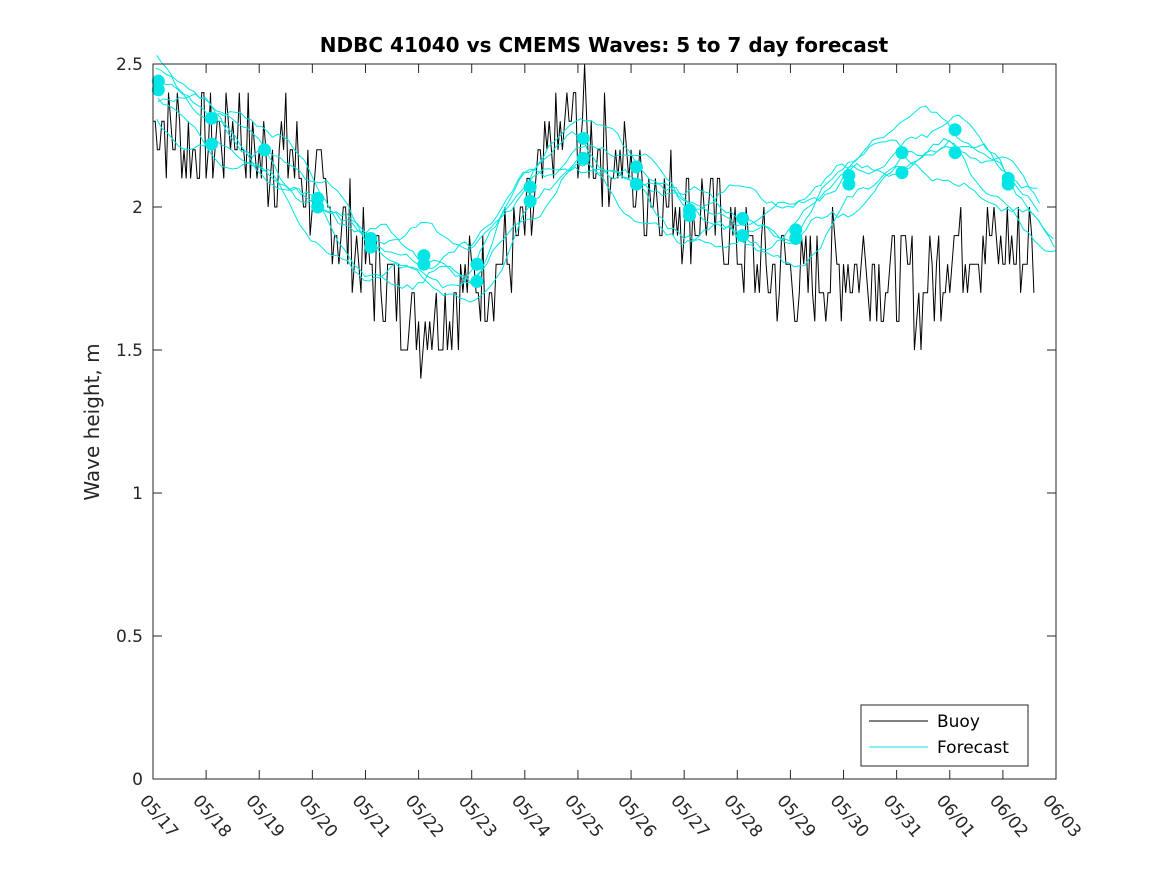  I want to click on x-tick-label: 05/29, so click(796, 816).